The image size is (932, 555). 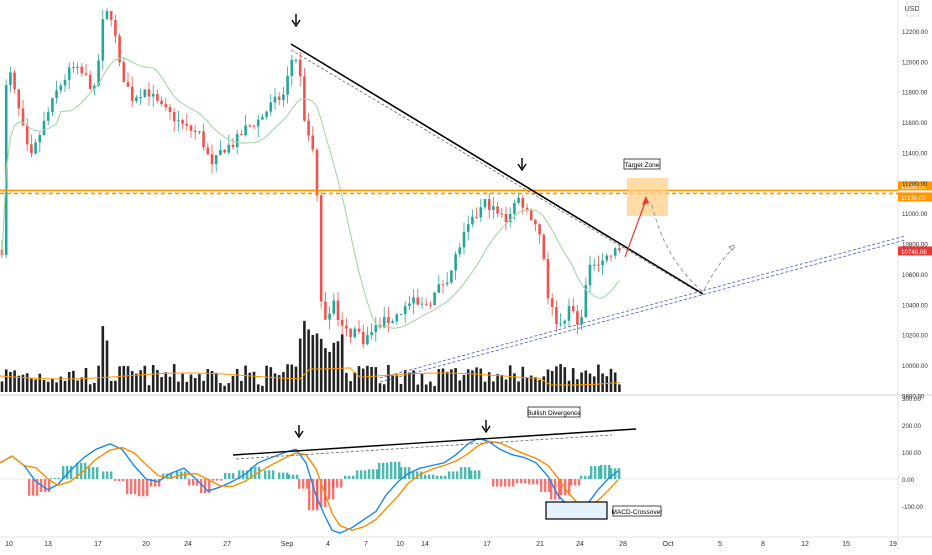 What do you see at coordinates (908, 480) in the screenshot?
I see `macd-tick-label: 0.00` at bounding box center [908, 480].